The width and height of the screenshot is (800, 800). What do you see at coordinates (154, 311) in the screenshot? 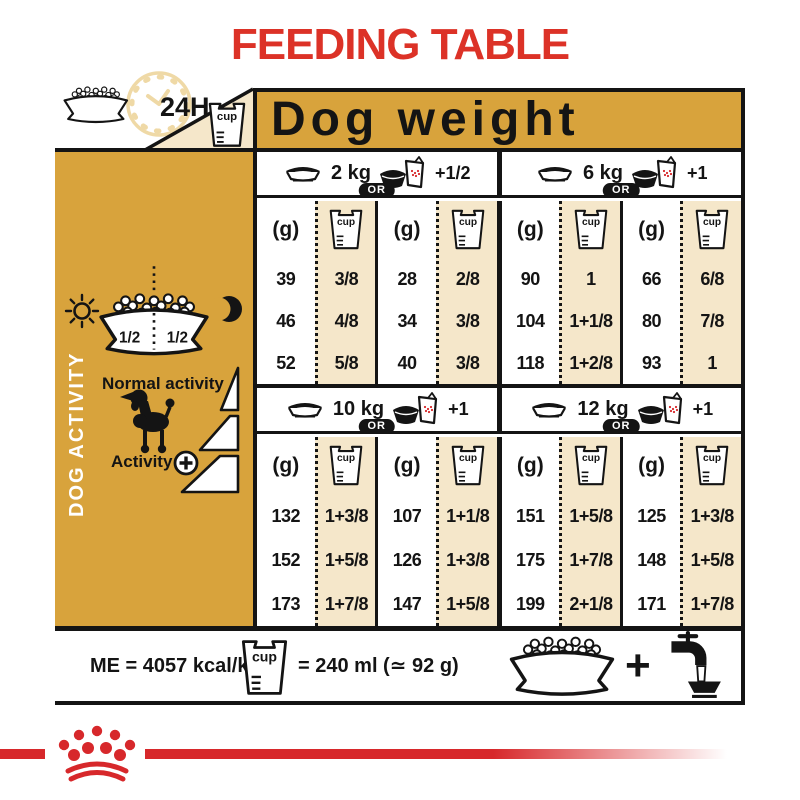
I see `split-ration-bowl: 1/2 1/2` at bounding box center [154, 311].